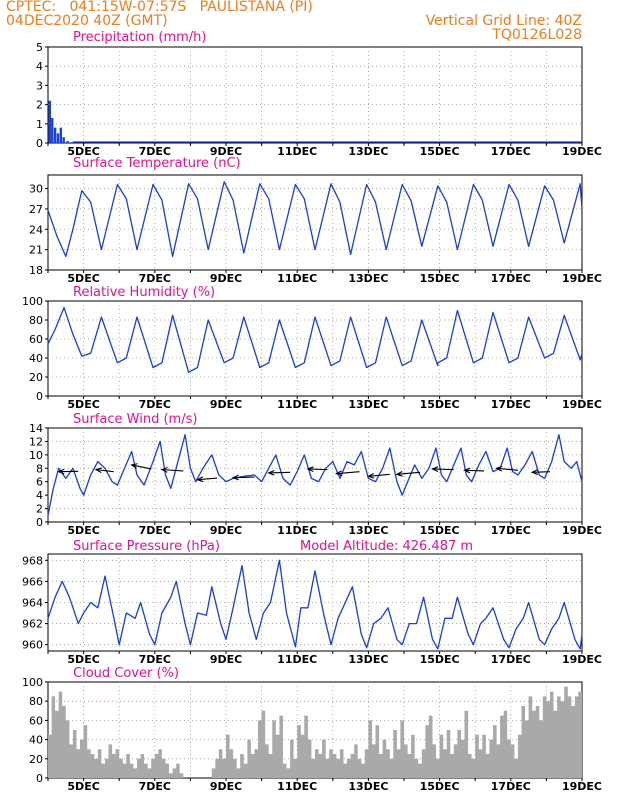 Image resolution: width=618 pixels, height=800 pixels. What do you see at coordinates (368, 404) in the screenshot?
I see `humidity-xtick-label: 13DEC` at bounding box center [368, 404].